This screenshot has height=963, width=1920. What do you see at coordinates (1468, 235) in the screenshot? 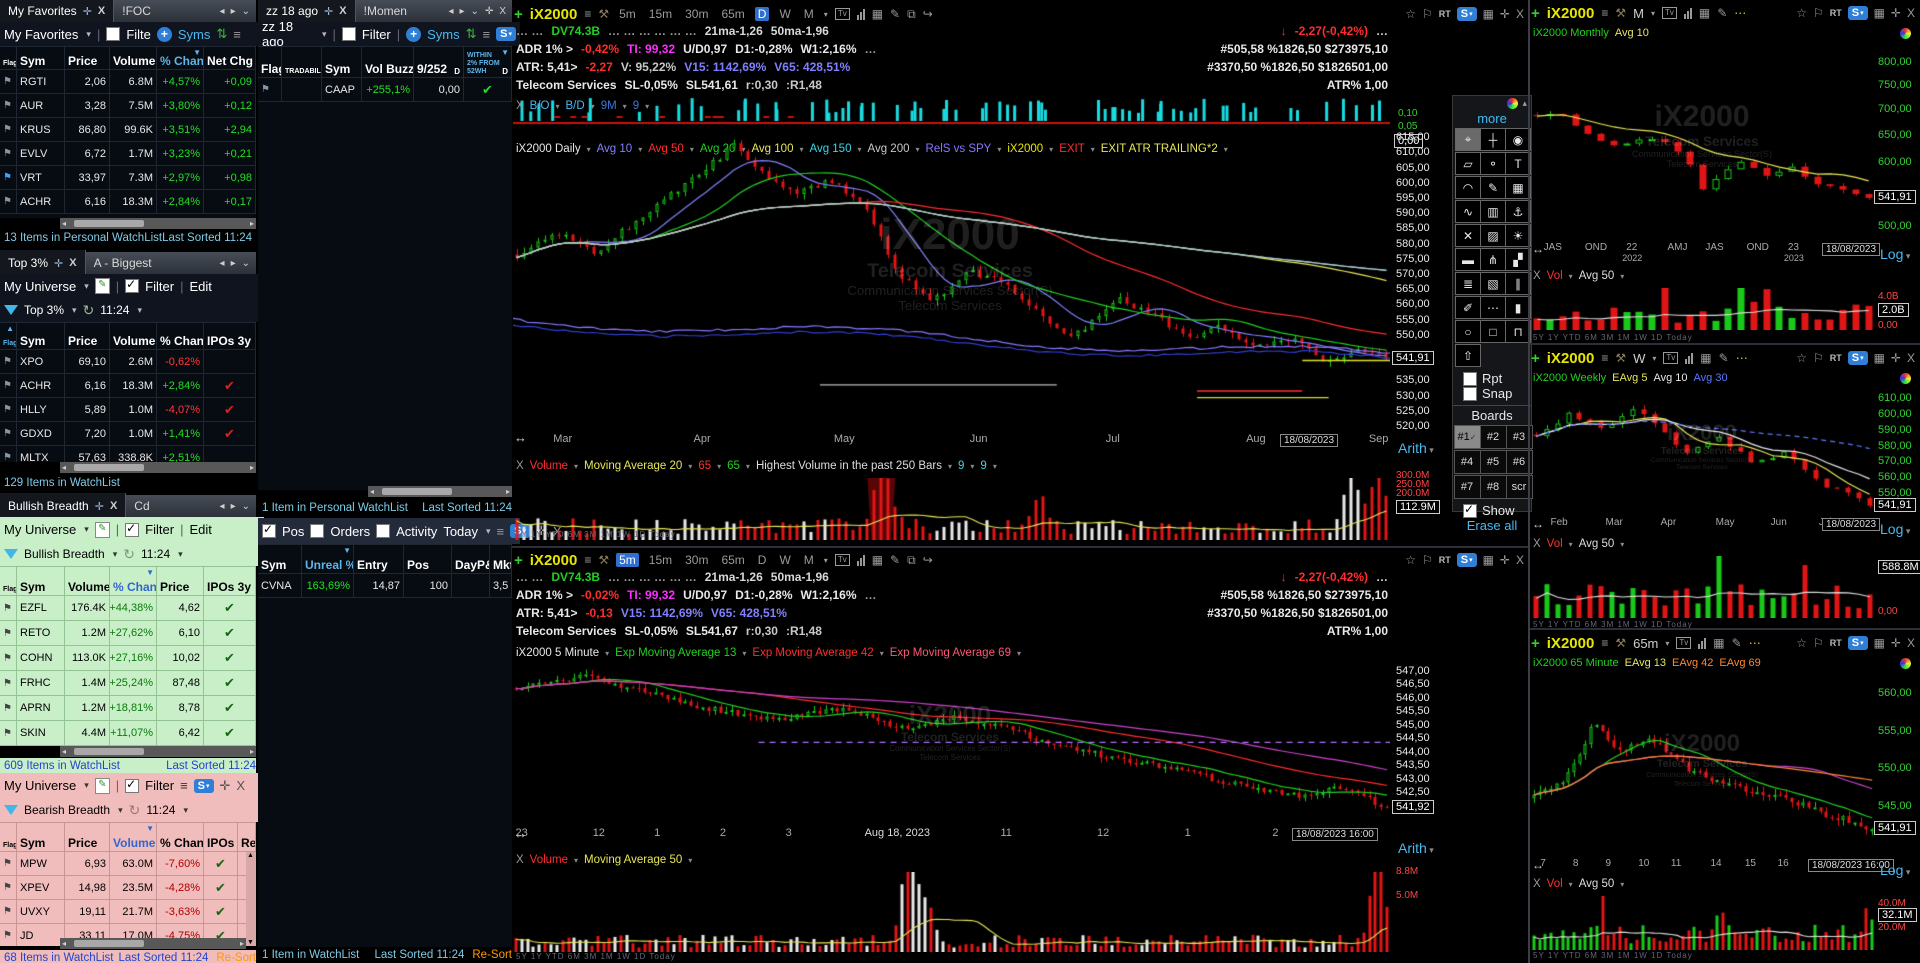
I see `tool-icon-cross-x: ✕` at bounding box center [1468, 235].